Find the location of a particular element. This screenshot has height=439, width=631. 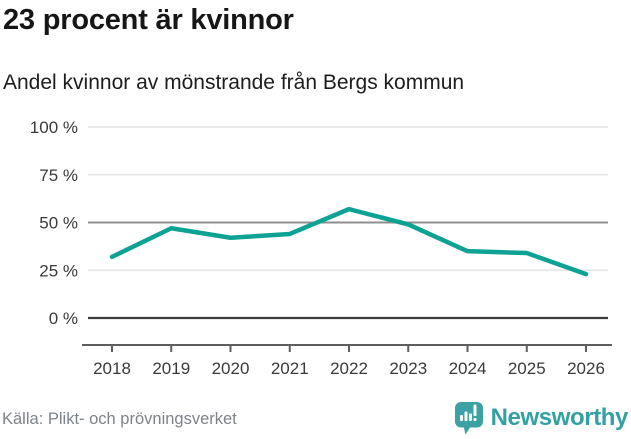

logo-bar-tall is located at coordinates (466, 416).